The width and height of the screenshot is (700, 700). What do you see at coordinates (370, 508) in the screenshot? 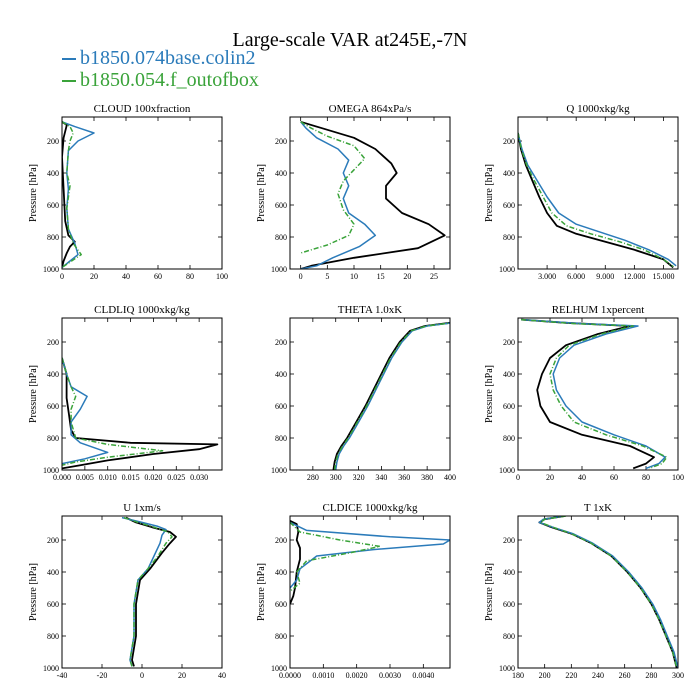
I see `panel-title: CLDICE 1000xkg/kg` at bounding box center [370, 508].